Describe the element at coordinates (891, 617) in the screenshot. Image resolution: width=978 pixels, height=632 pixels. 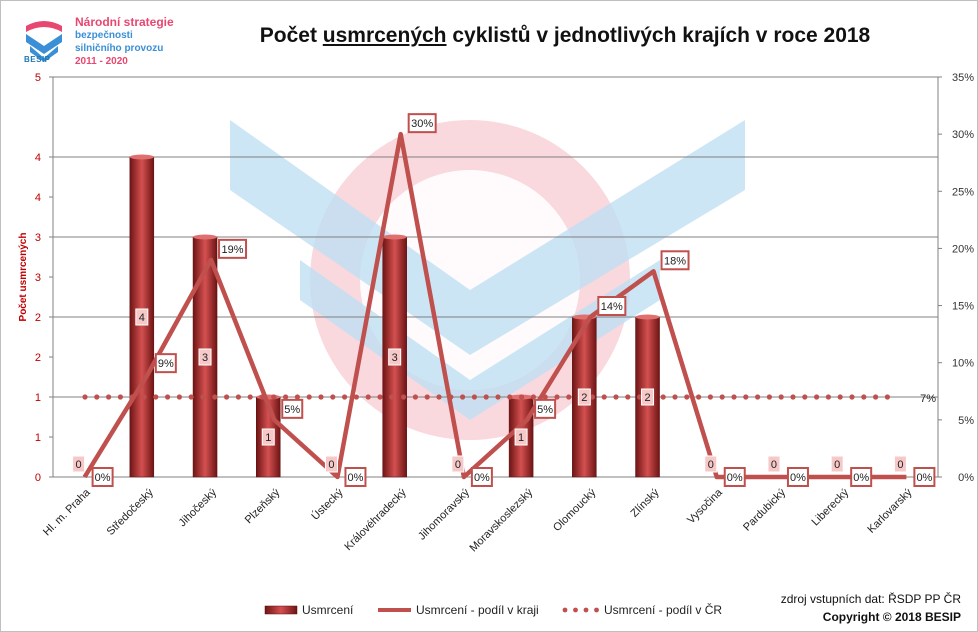
I see `copyright: Copyright © 2018 BESIP` at that location.